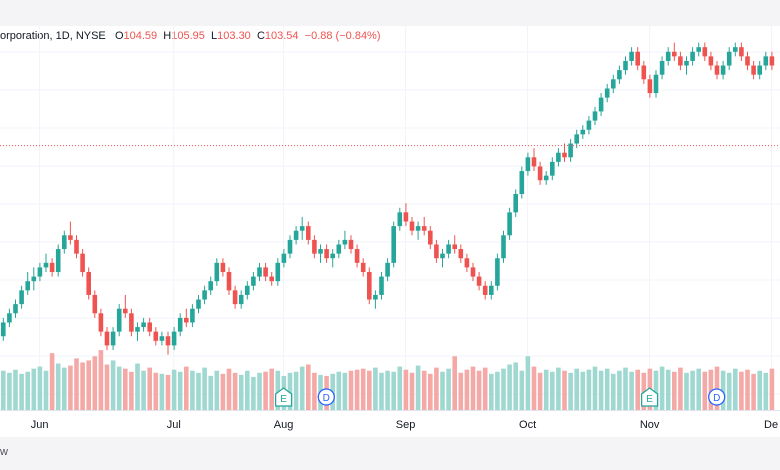  Describe the element at coordinates (649, 397) in the screenshot. I see `earnings-marker: E` at that location.